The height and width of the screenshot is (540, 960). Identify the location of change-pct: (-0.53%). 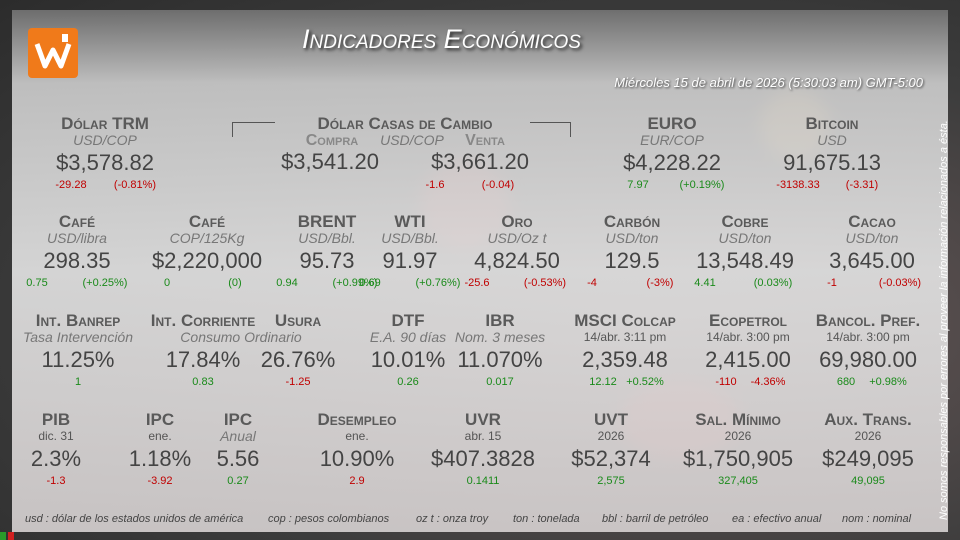
(545, 283).